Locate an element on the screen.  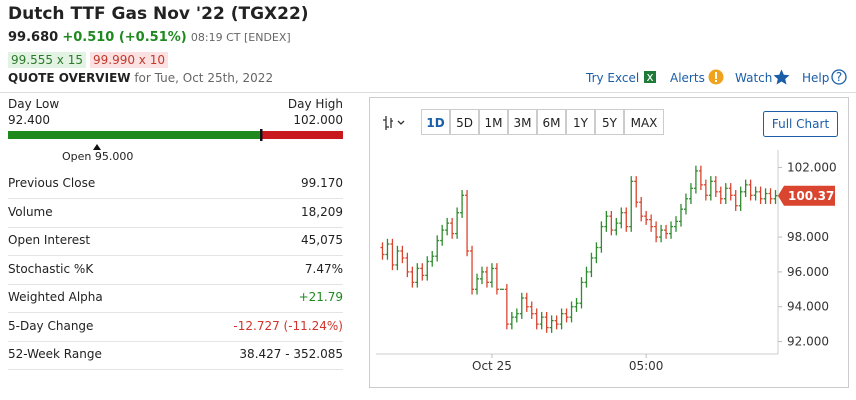
stat-row: 52-Week Range 38.427 - 352.085 is located at coordinates (175, 355).